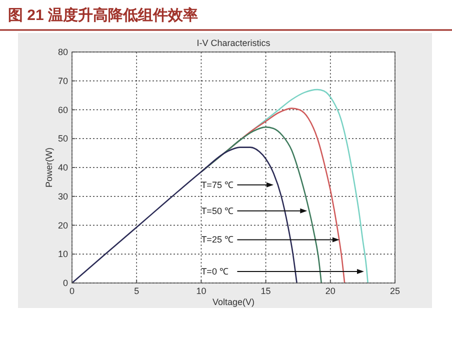  I want to click on annotation: T=50 ℃, so click(217, 211).